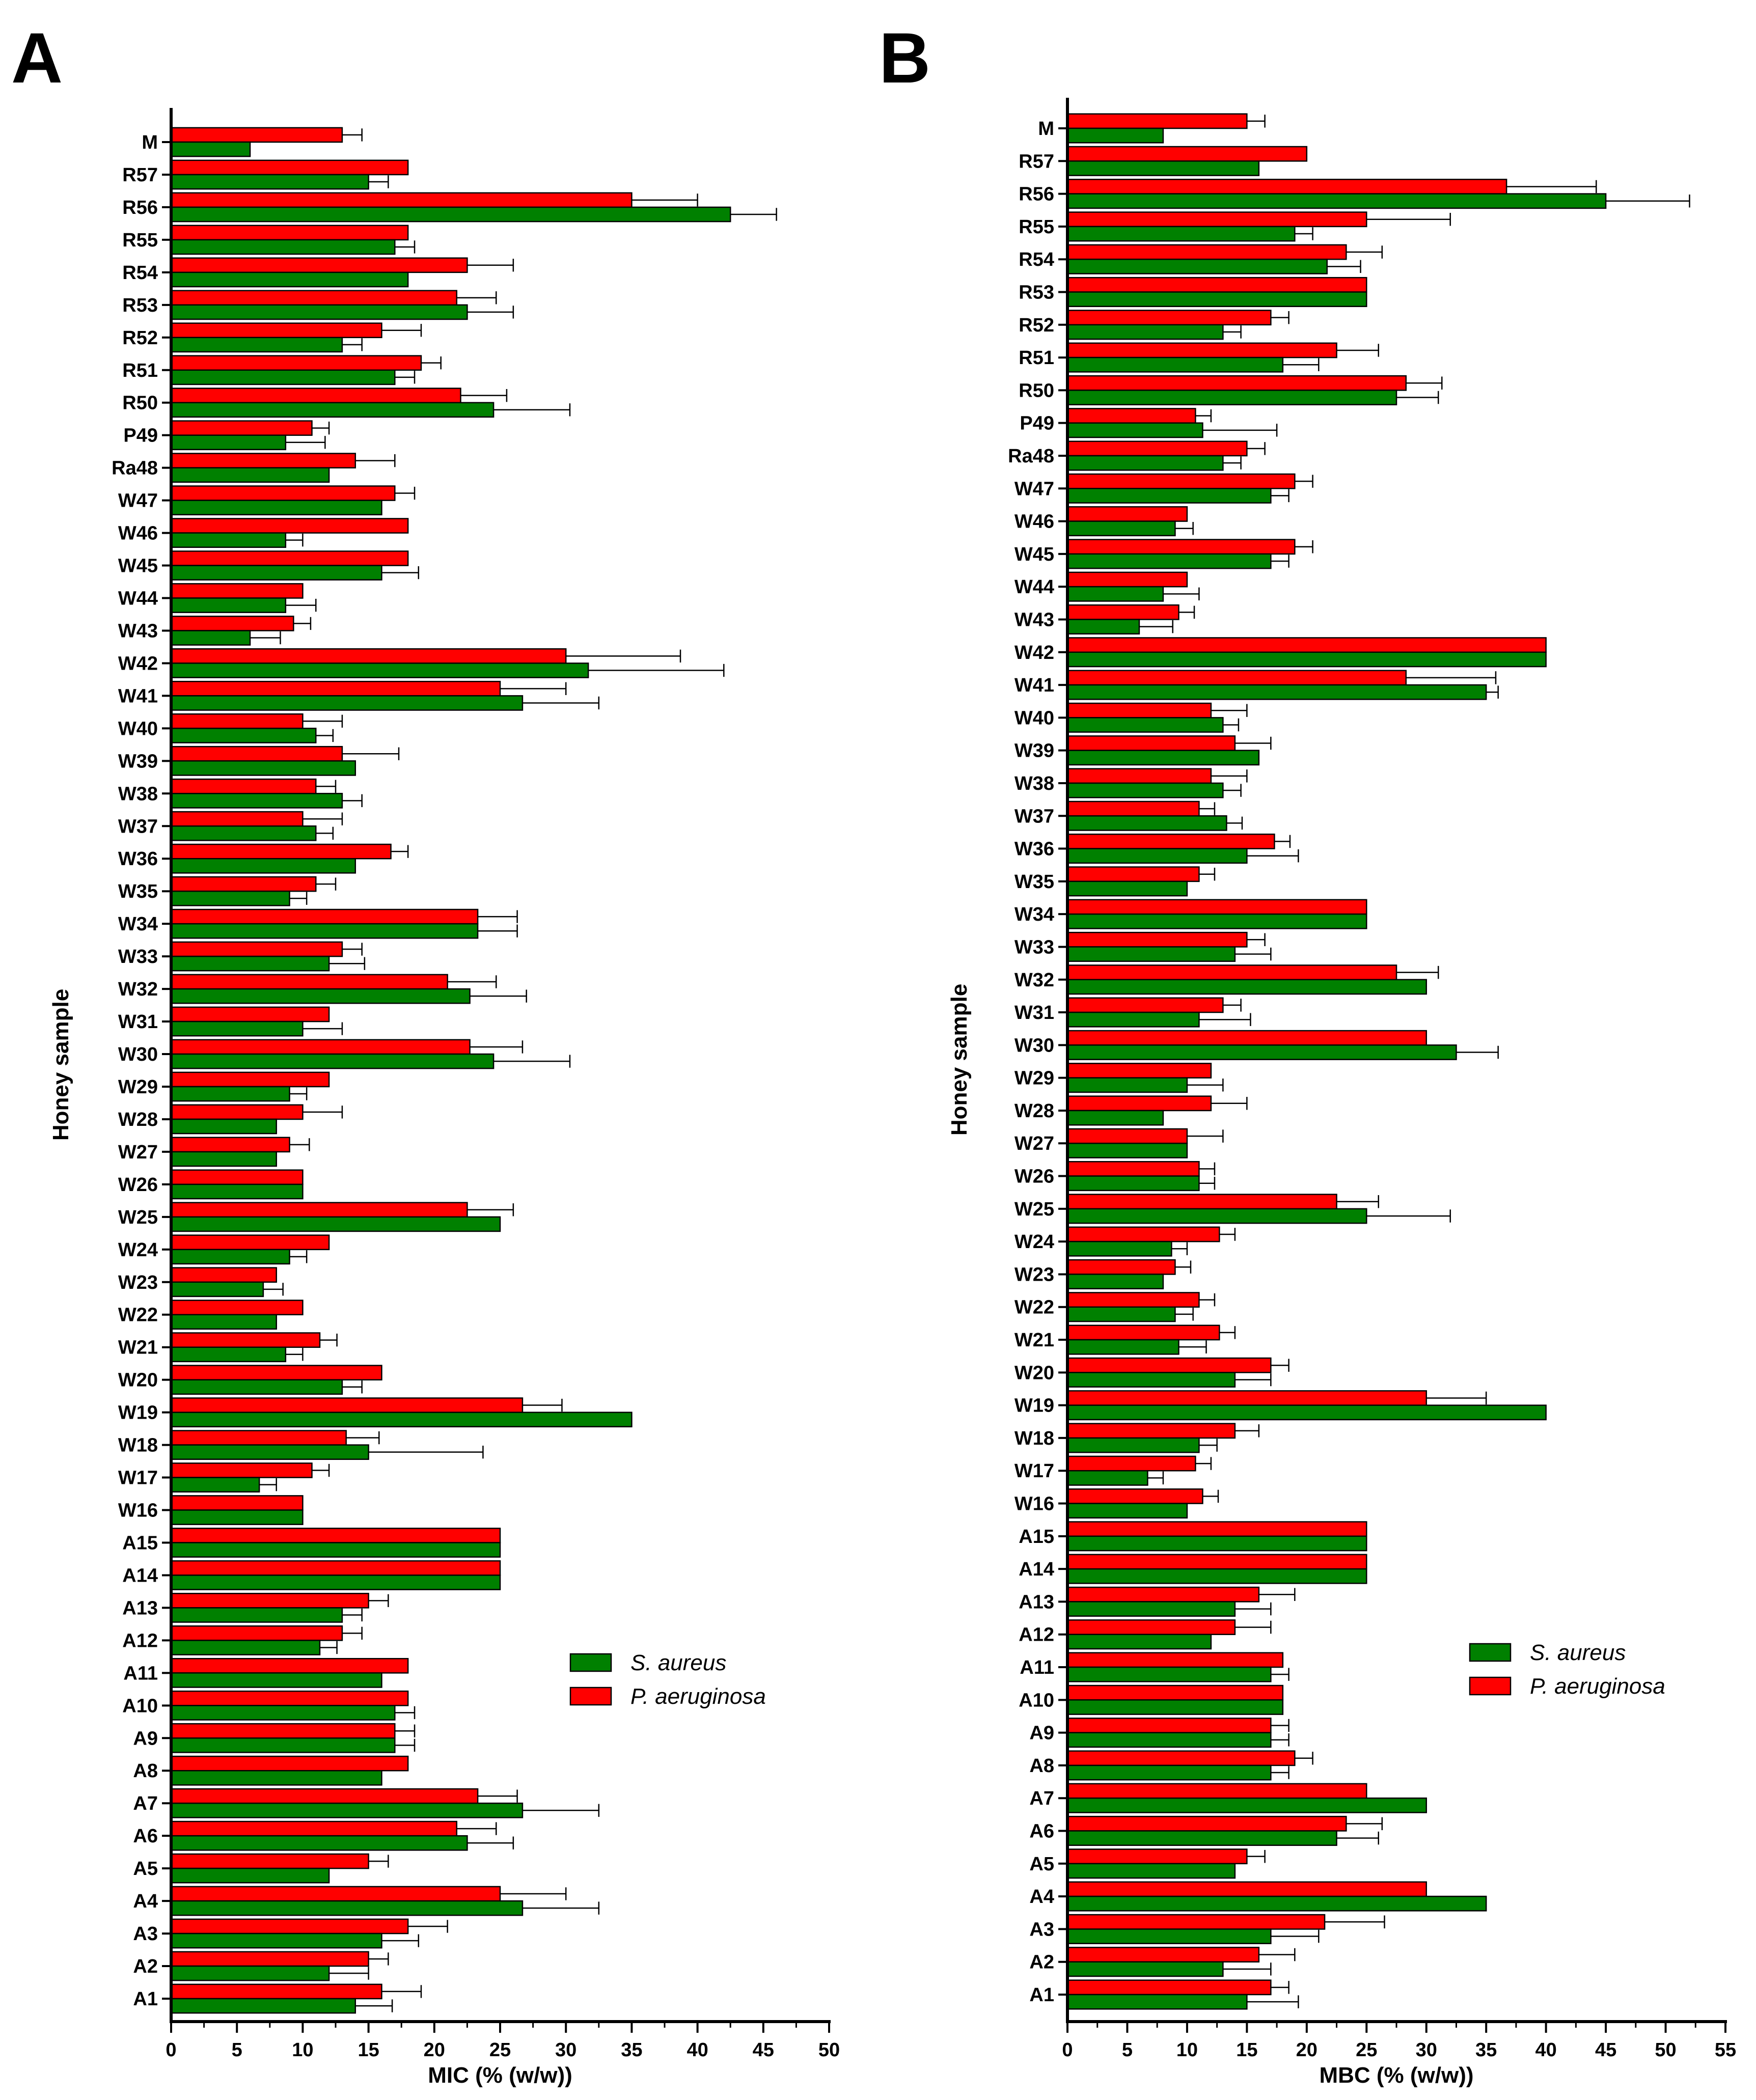 The height and width of the screenshot is (2100, 1756). What do you see at coordinates (290, 233) in the screenshot?
I see `bar-p-aeruginosa-r55` at bounding box center [290, 233].